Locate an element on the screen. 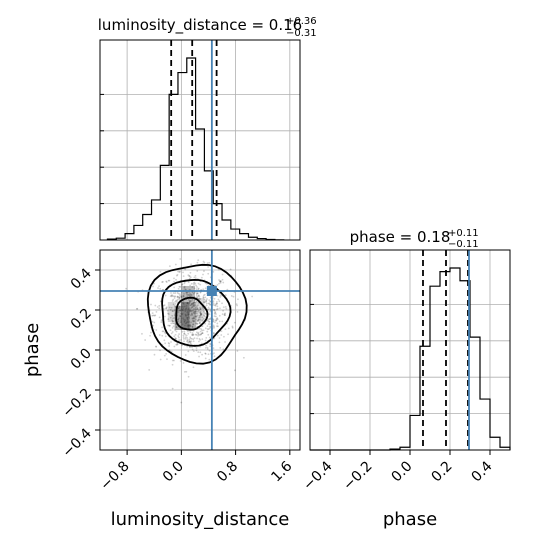 The height and width of the screenshot is (550, 550). scatter-ytick-label-0: −0.4 is located at coordinates (76, 442).